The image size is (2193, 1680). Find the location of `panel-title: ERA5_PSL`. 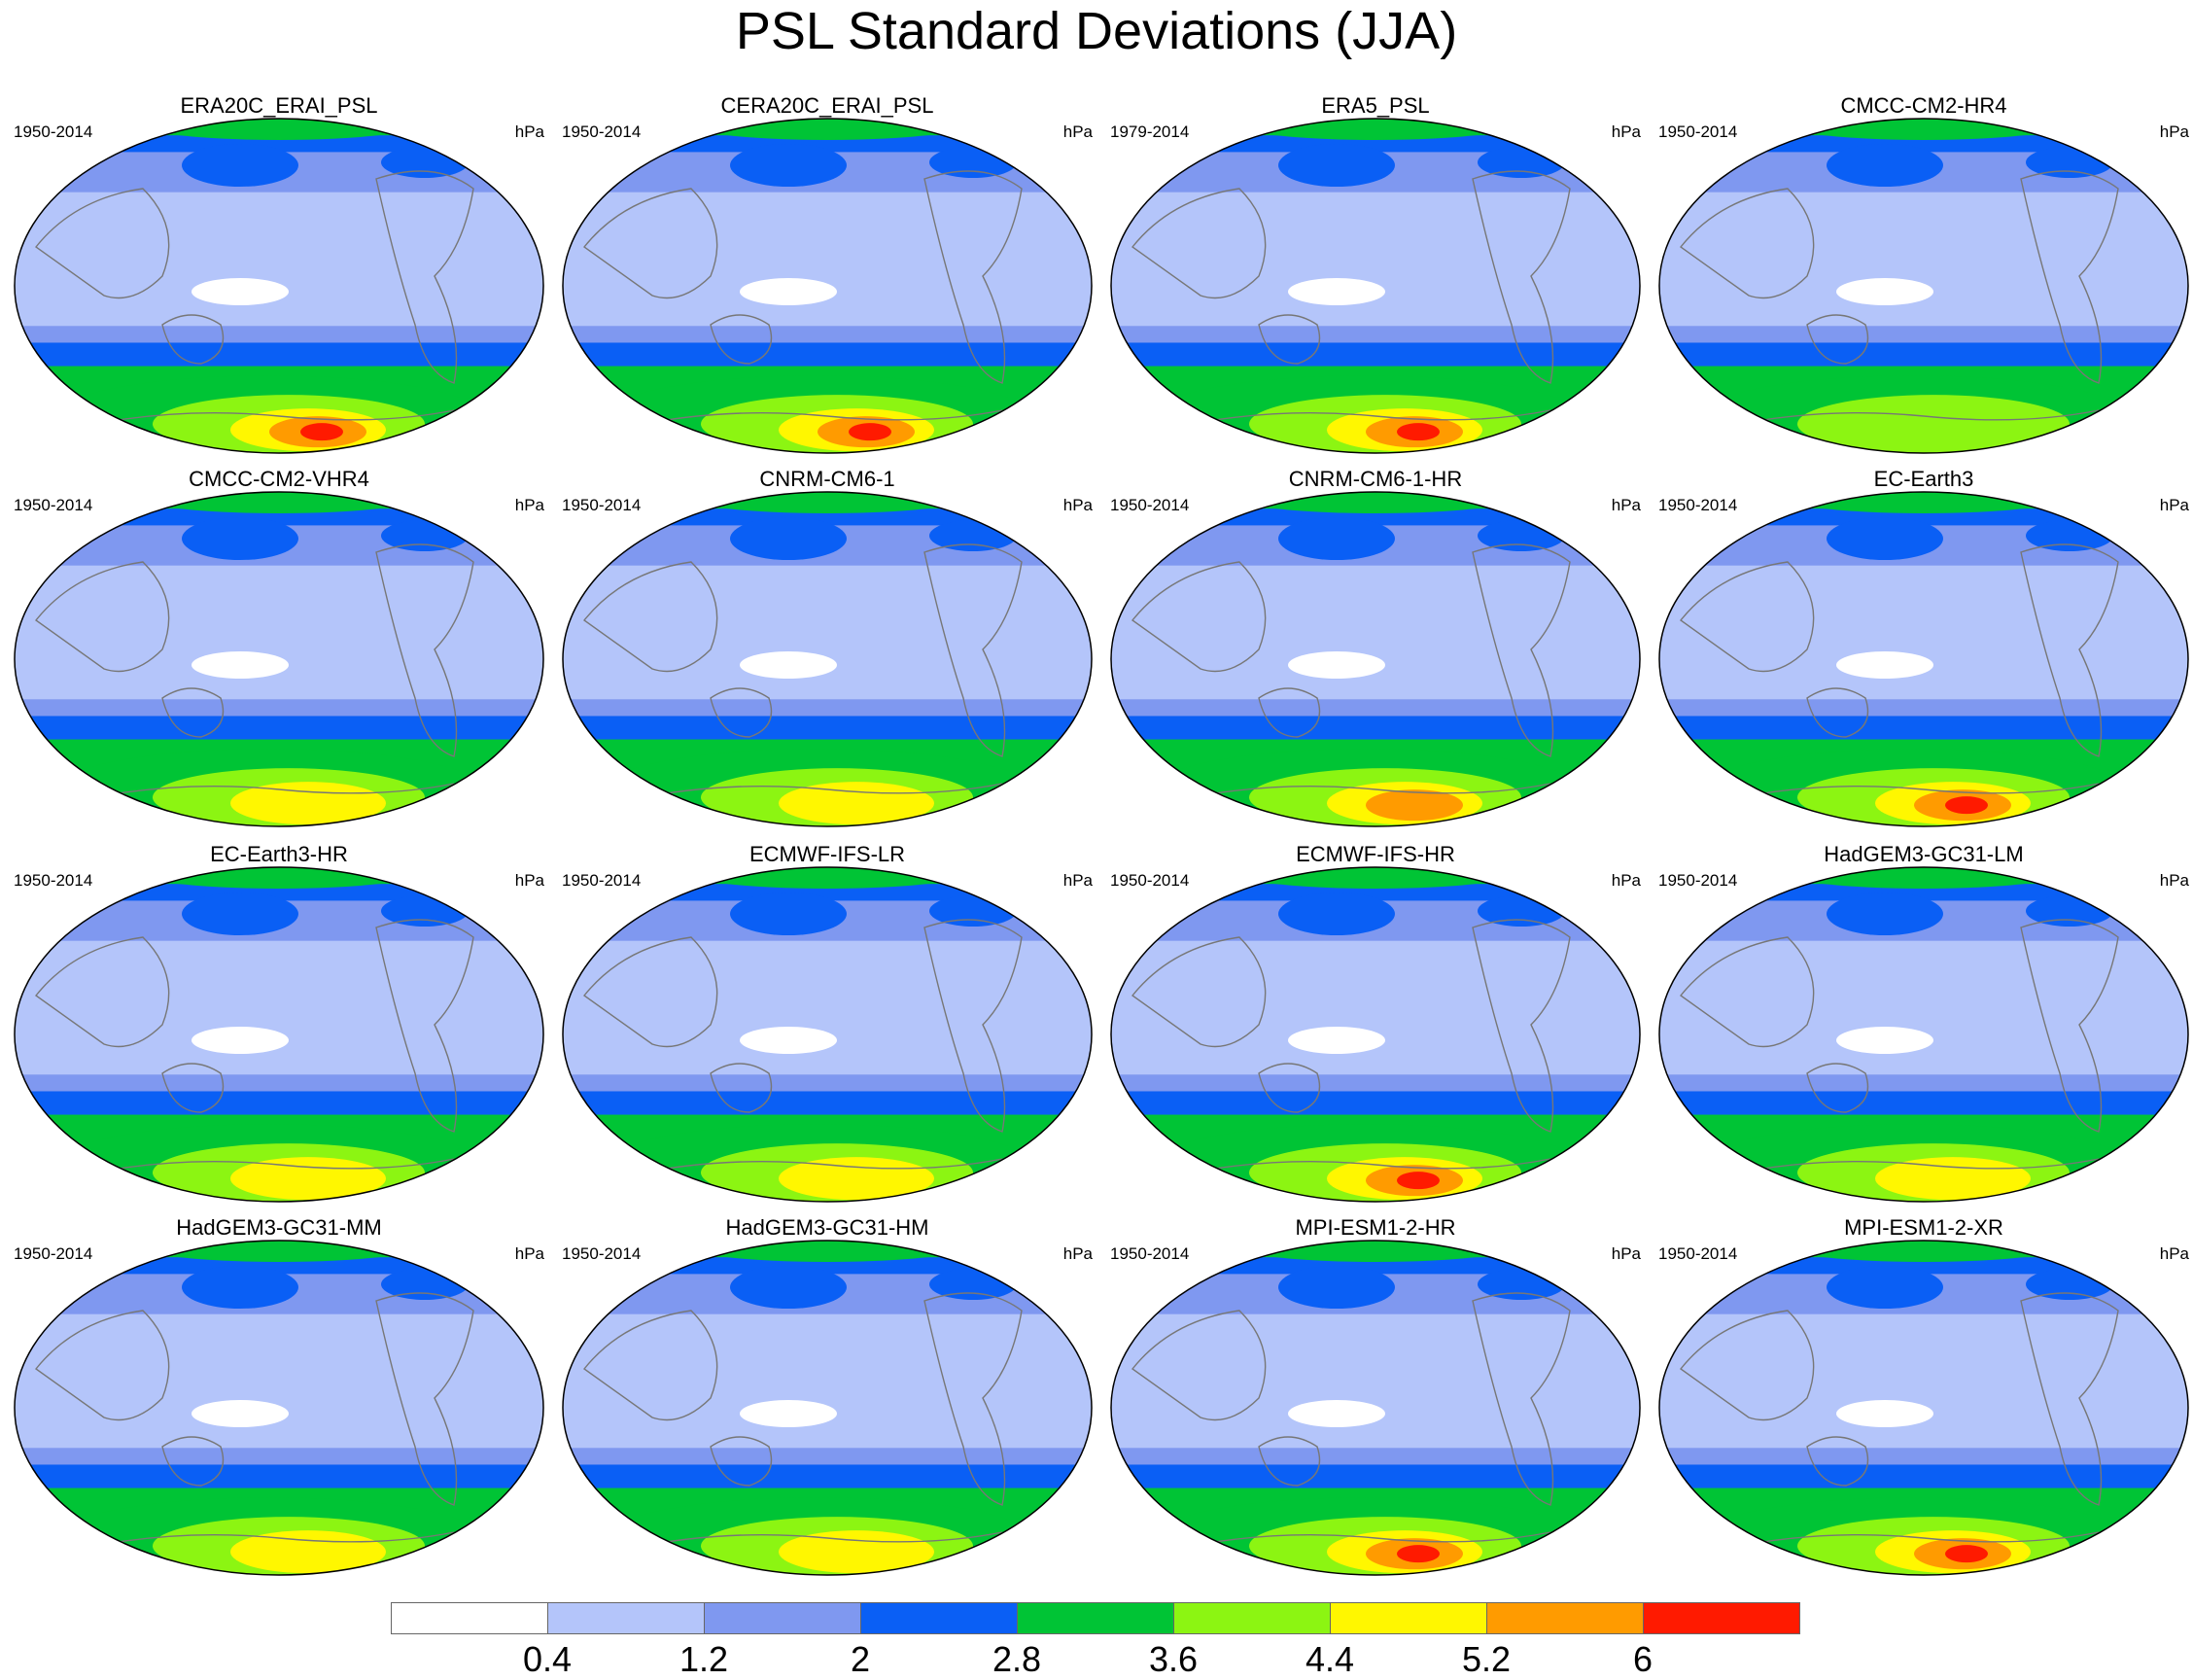

panel-title: ERA5_PSL is located at coordinates (1375, 105).